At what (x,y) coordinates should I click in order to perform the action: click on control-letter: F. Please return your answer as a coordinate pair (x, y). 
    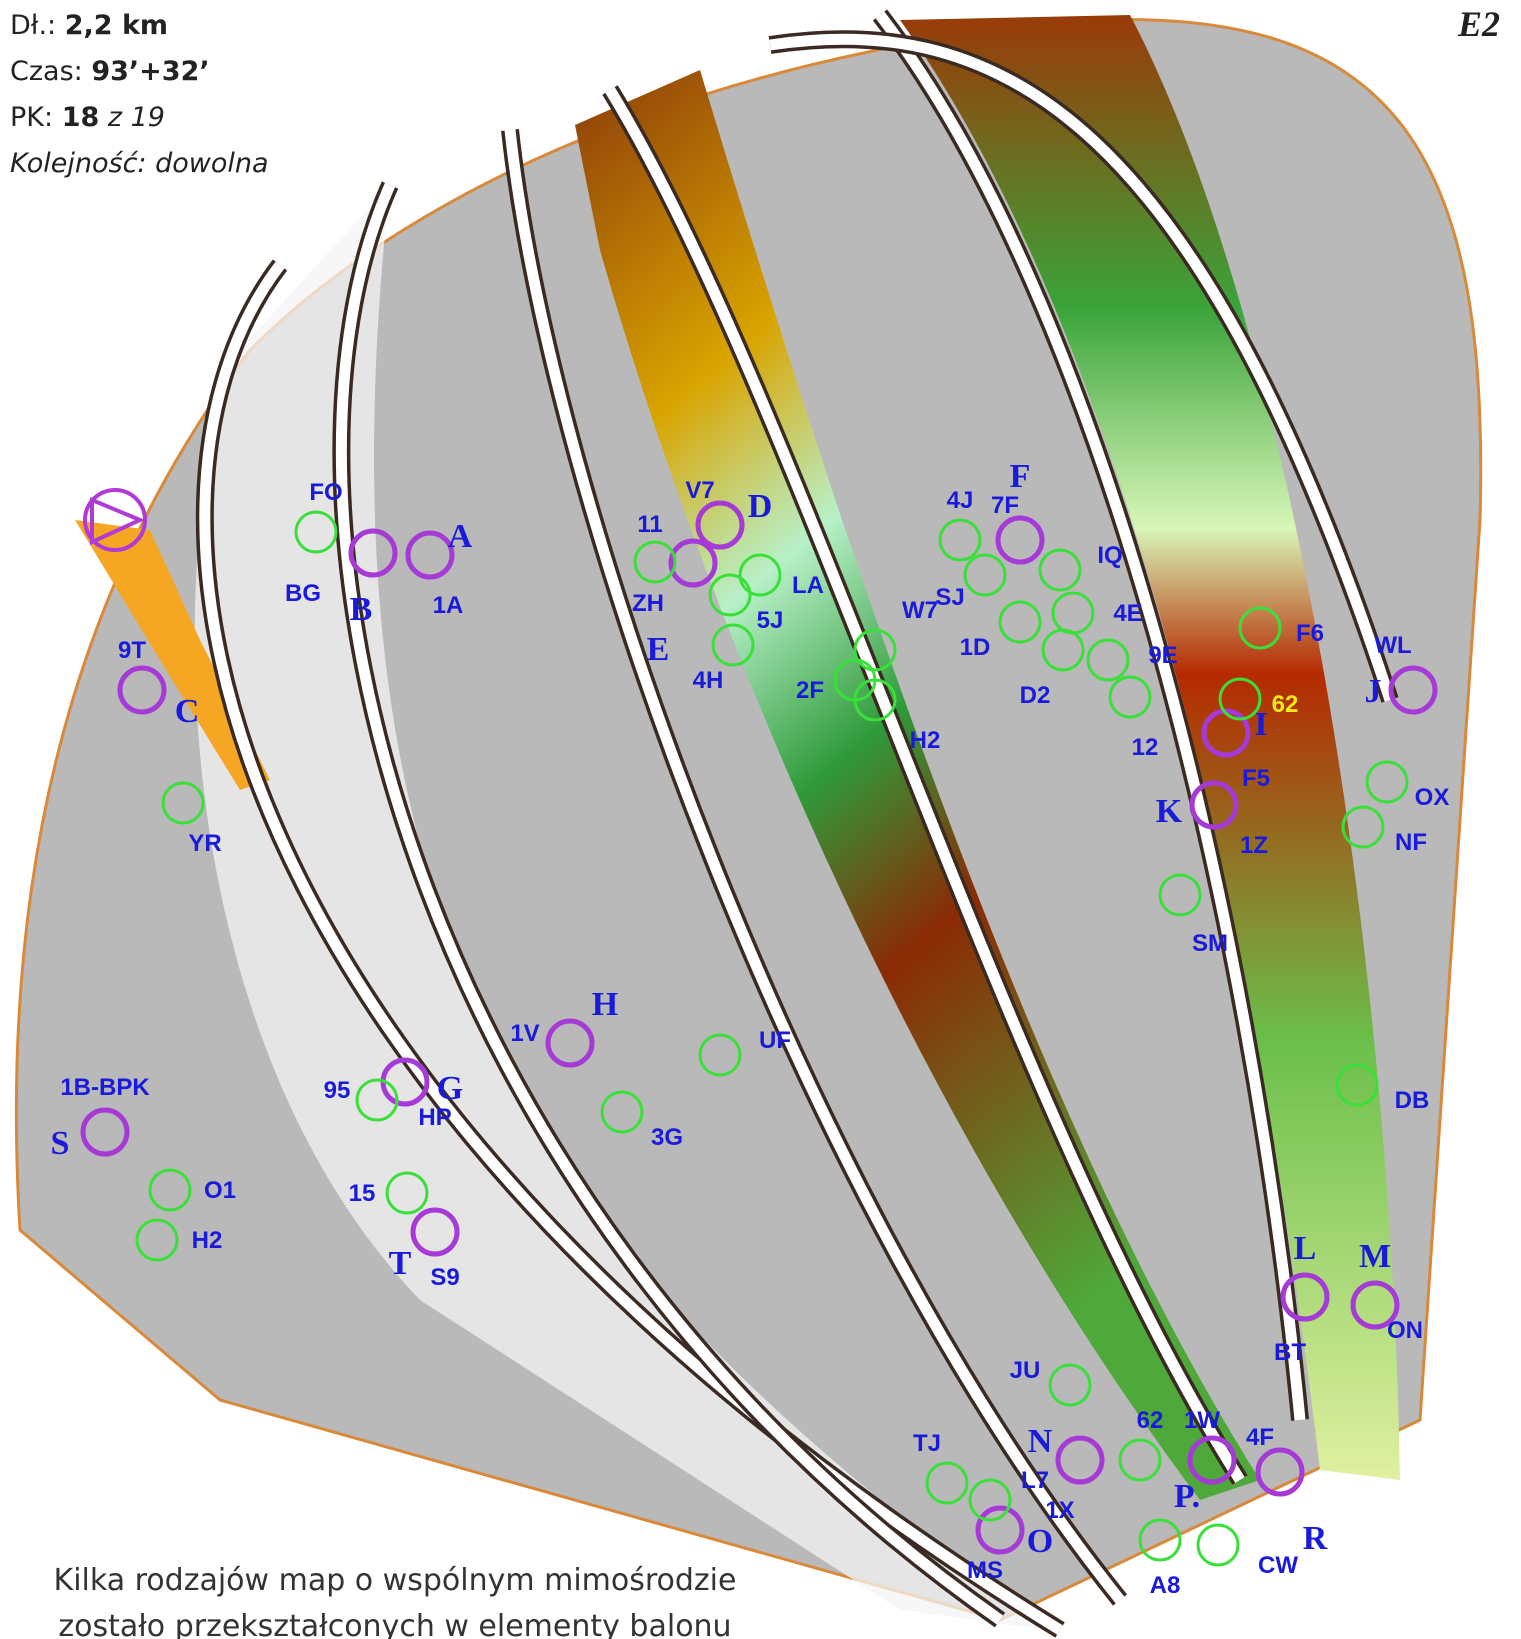
    Looking at the image, I should click on (1020, 476).